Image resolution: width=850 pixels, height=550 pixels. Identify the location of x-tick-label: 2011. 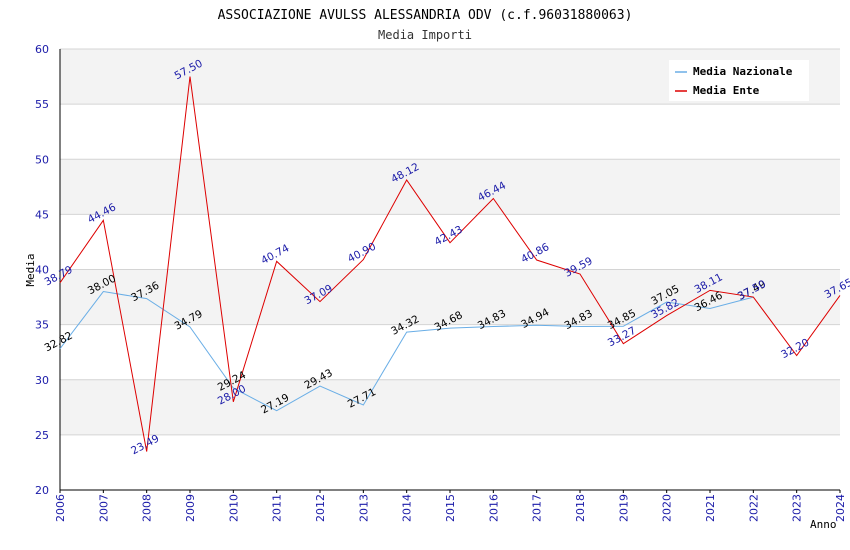
(277, 508).